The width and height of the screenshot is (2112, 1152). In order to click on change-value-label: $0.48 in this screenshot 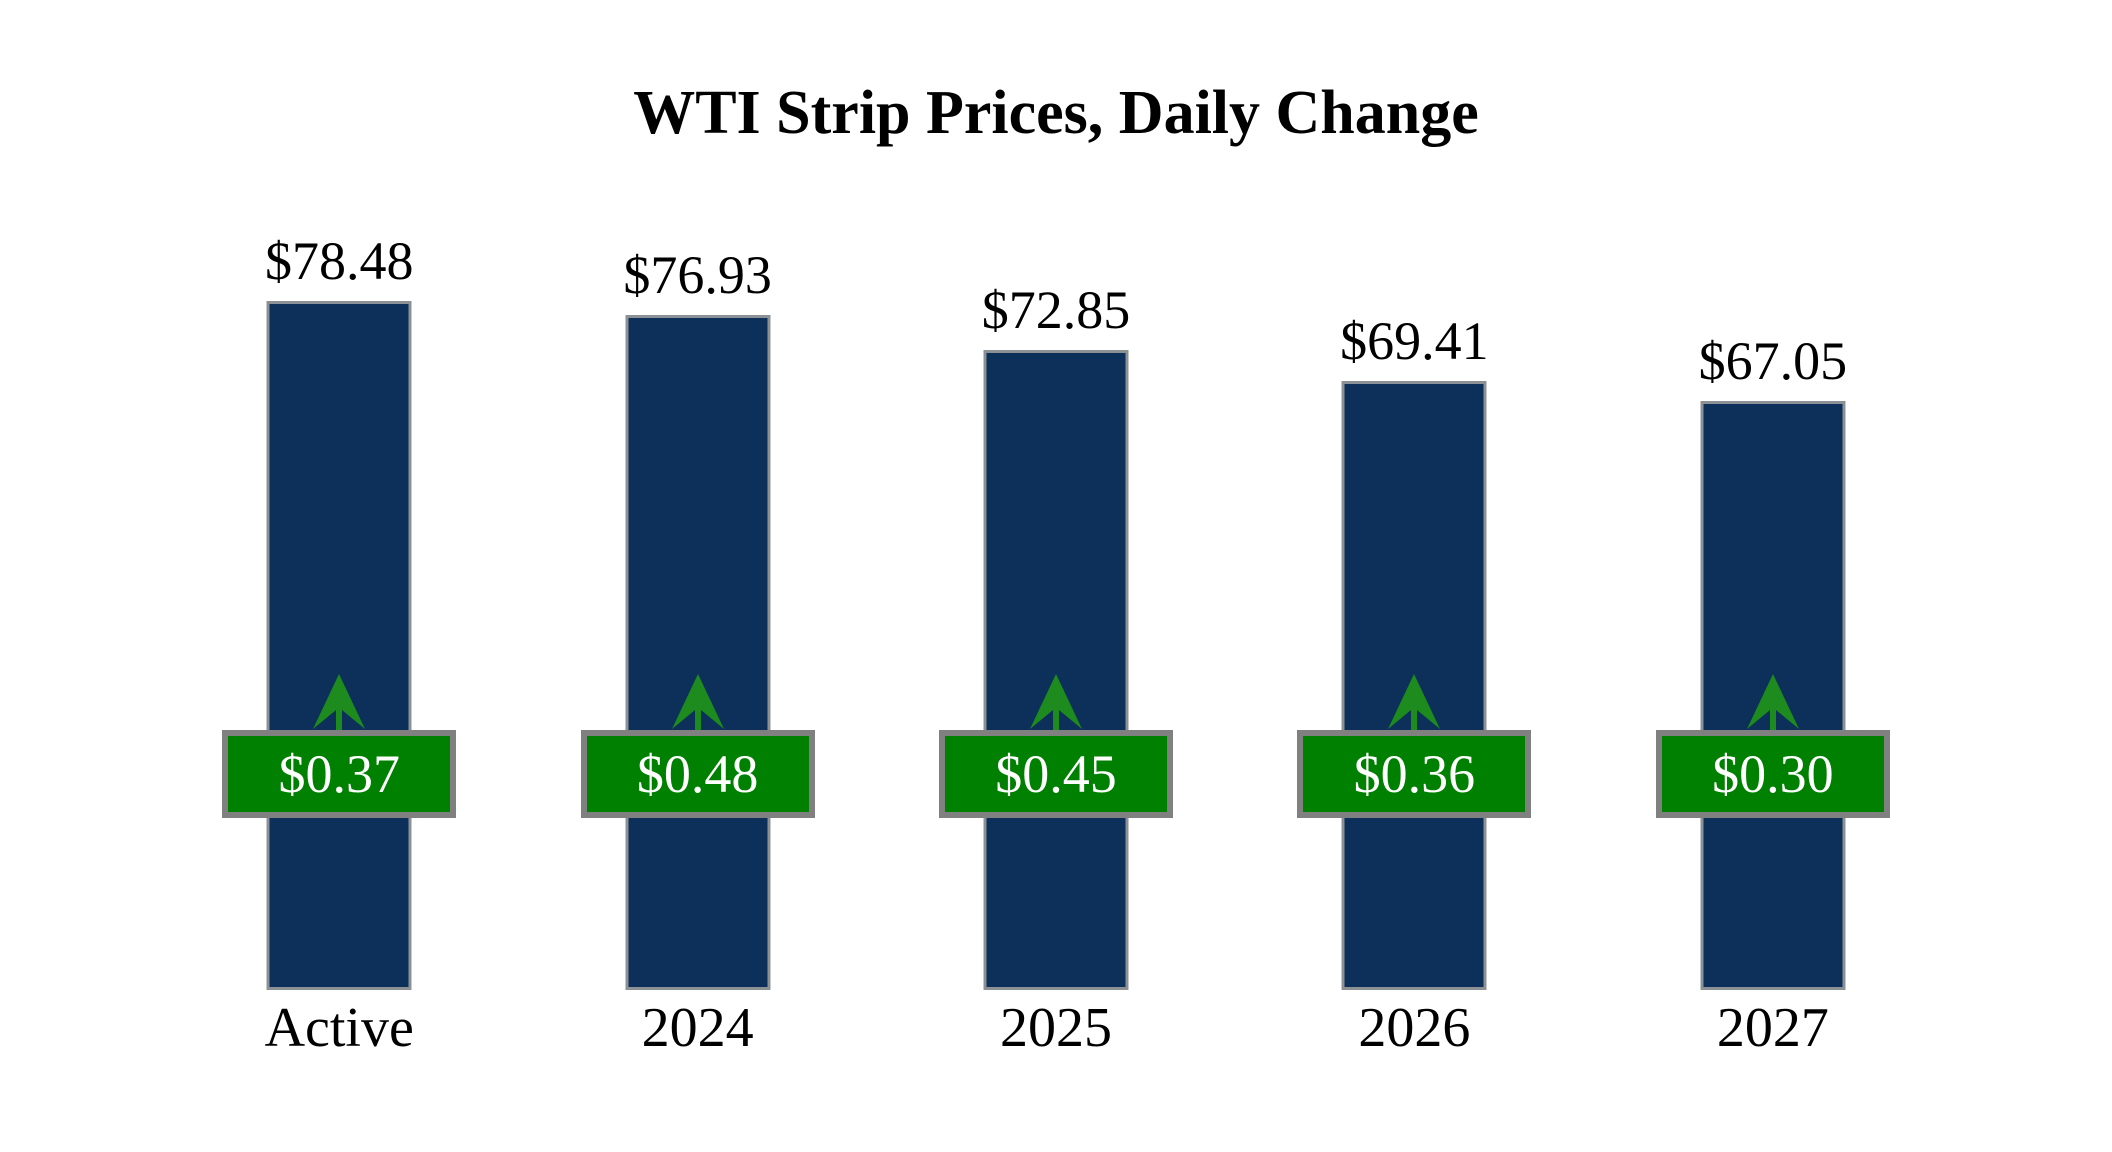, I will do `click(697, 774)`.